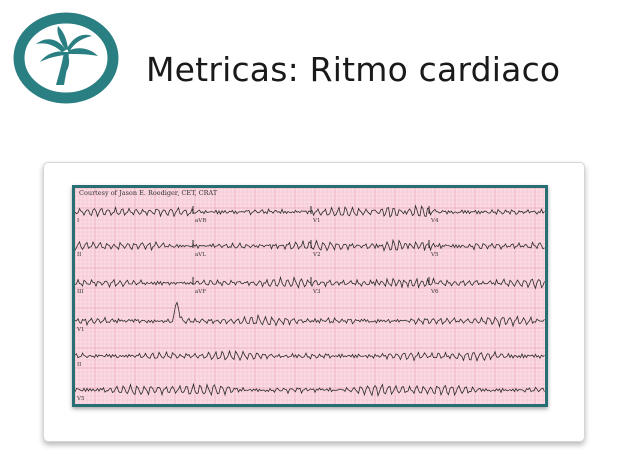  What do you see at coordinates (80, 292) in the screenshot?
I see `lead-label: III` at bounding box center [80, 292].